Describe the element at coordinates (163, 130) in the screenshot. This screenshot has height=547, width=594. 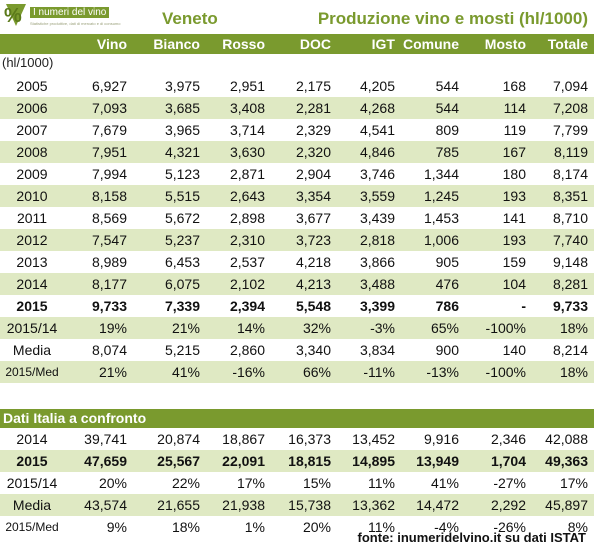
I see `table-cell: 3,965` at that location.